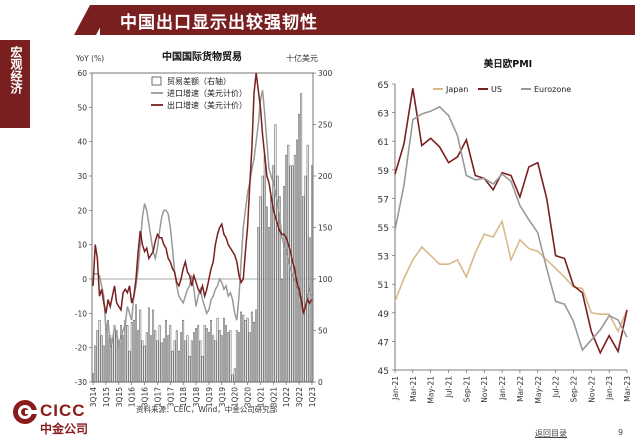 This screenshot has height=447, width=640. Describe the element at coordinates (325, 125) in the screenshot. I see `chart1-ytick-right-label: 250` at that location.